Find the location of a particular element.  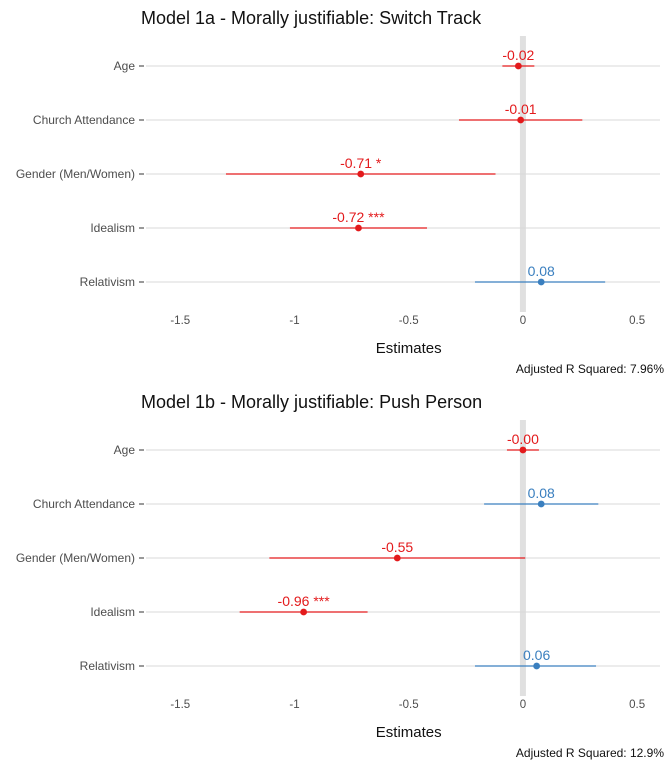

estimate-label: -0.55 is located at coordinates (397, 547).